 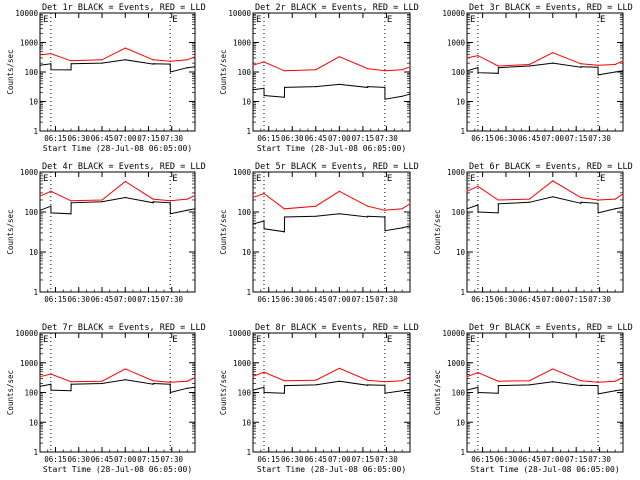 I want to click on x-tick-label: 06:30, so click(x=506, y=299).